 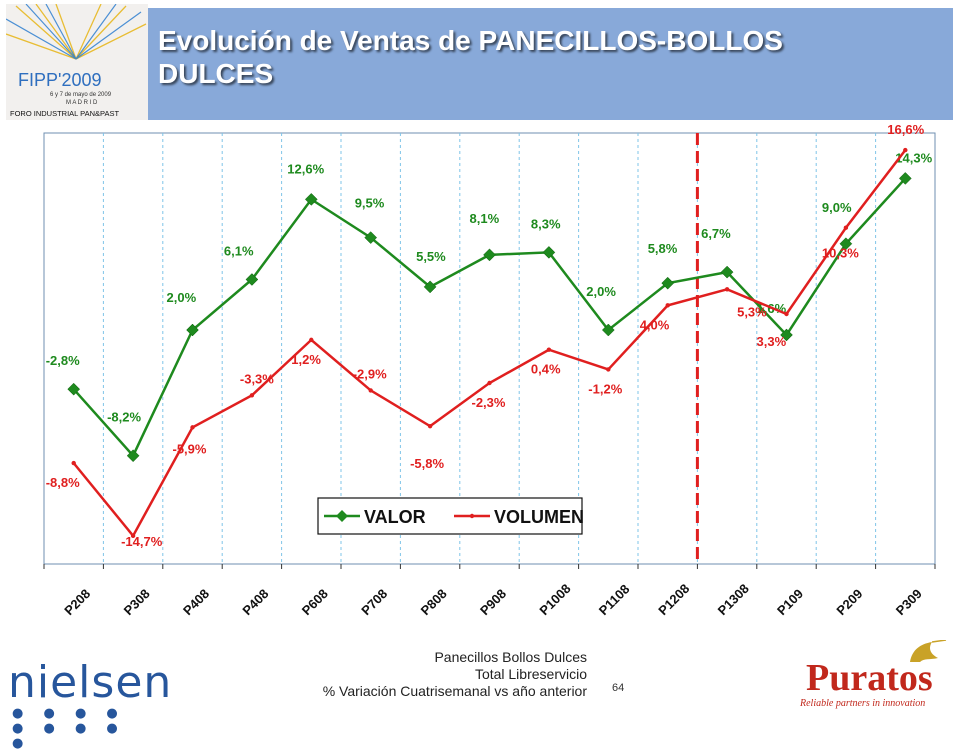 I want to click on data-label-volumen: -8,8%, so click(x=63, y=482).